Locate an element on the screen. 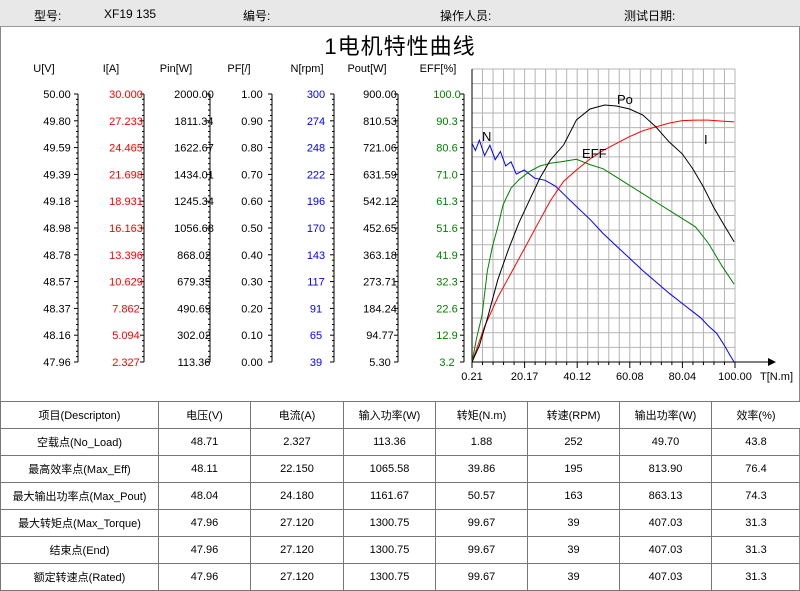 This screenshot has height=591, width=800. axis-tick-label: 0.90 is located at coordinates (251, 122).